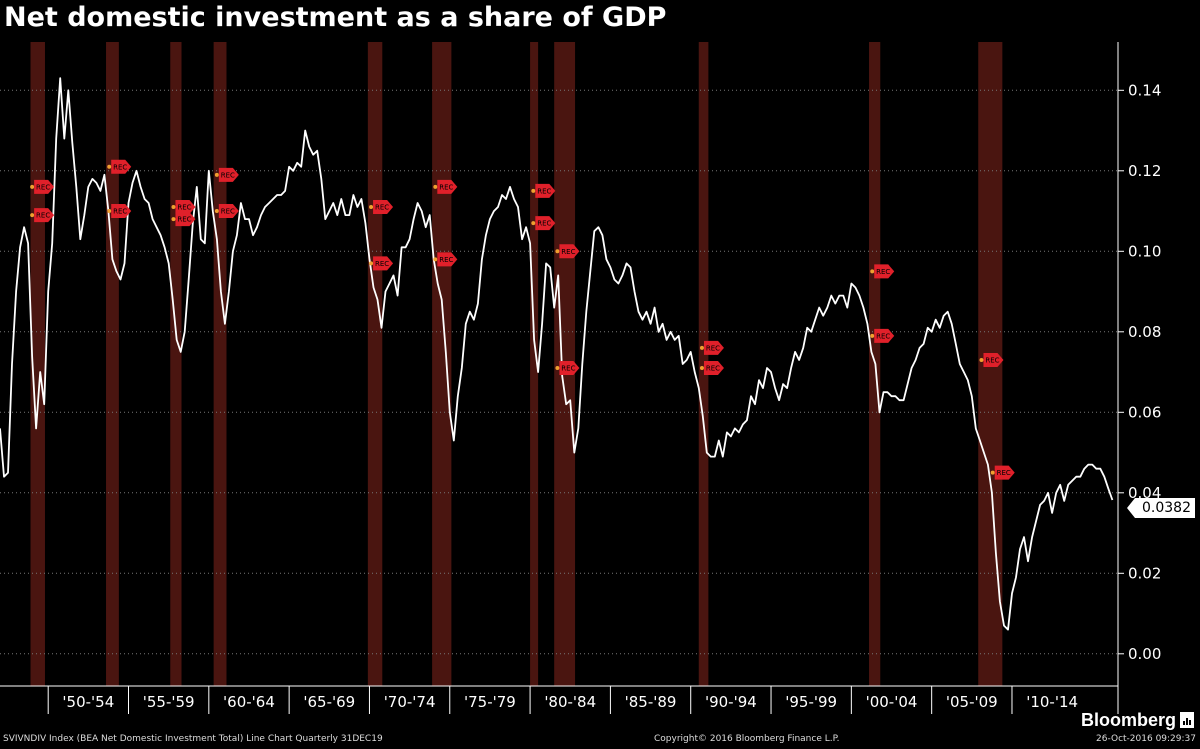 This screenshot has width=1200, height=749. What do you see at coordinates (1144, 251) in the screenshot?
I see `y-tick-label: 0.10` at bounding box center [1144, 251].